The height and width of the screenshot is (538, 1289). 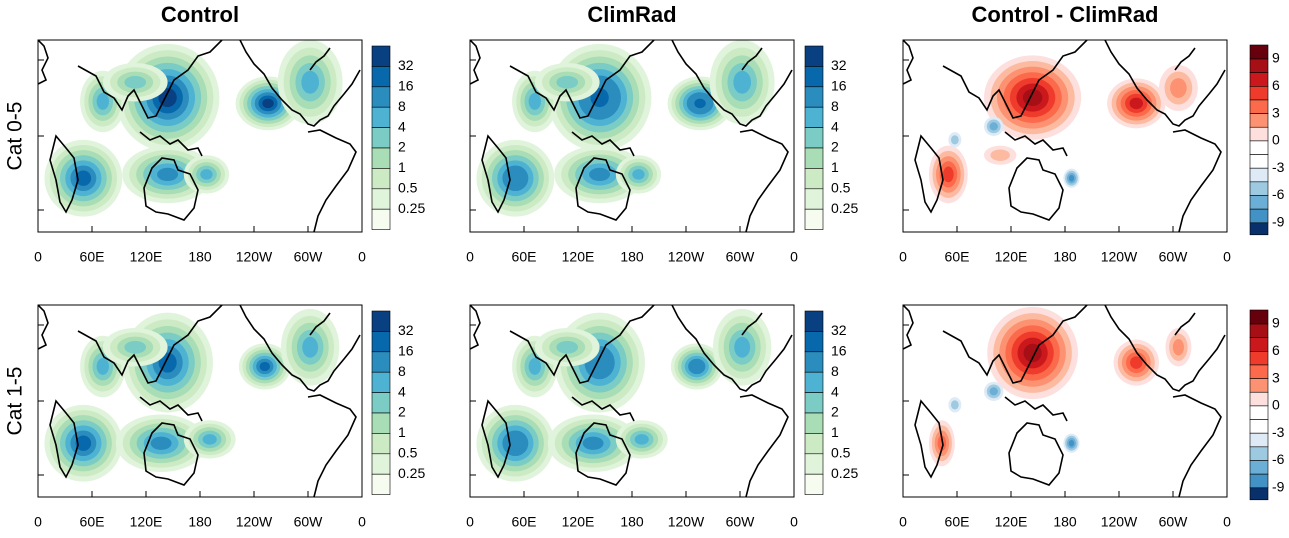 What do you see at coordinates (686, 522) in the screenshot?
I see `x-tick-label: 120W` at bounding box center [686, 522].